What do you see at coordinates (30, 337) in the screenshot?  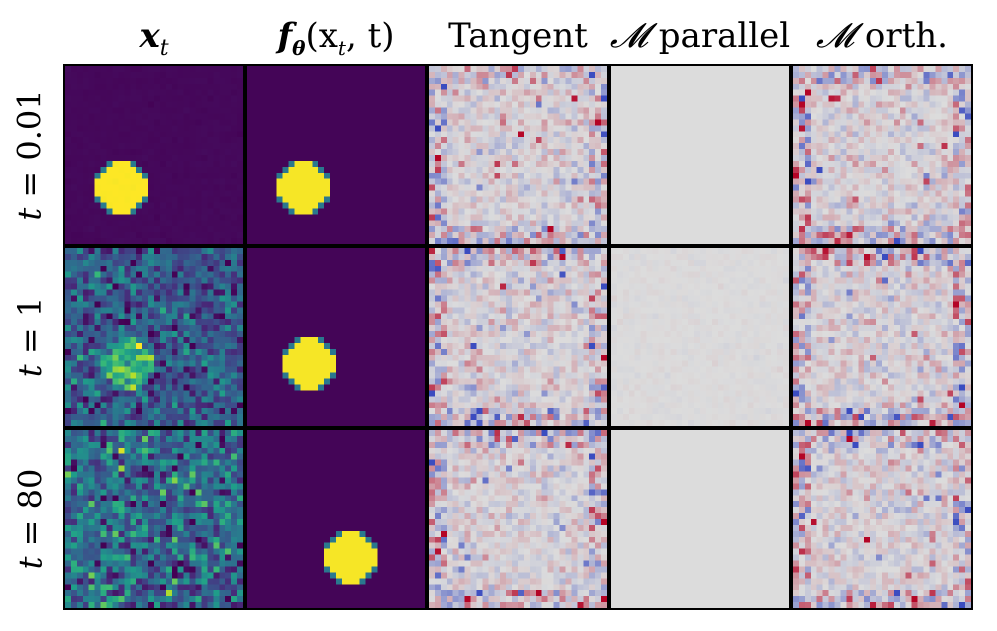 I see `row-label-t-1: t = 1` at bounding box center [30, 337].